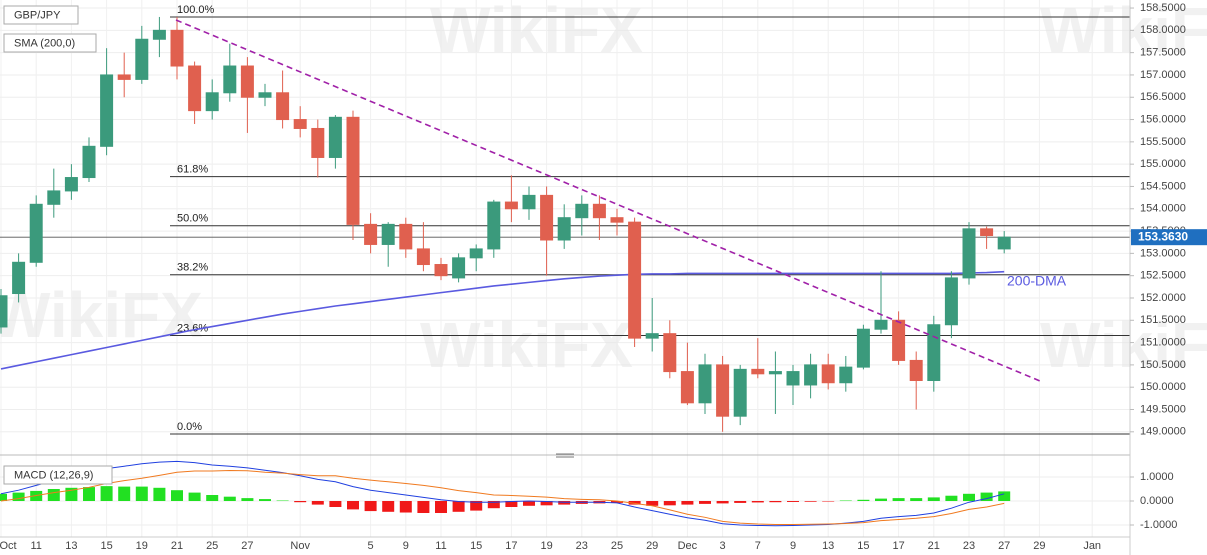 Image resolution: width=1207 pixels, height=555 pixels. Describe the element at coordinates (828, 546) in the screenshot. I see `x-tick-label: 13` at that location.